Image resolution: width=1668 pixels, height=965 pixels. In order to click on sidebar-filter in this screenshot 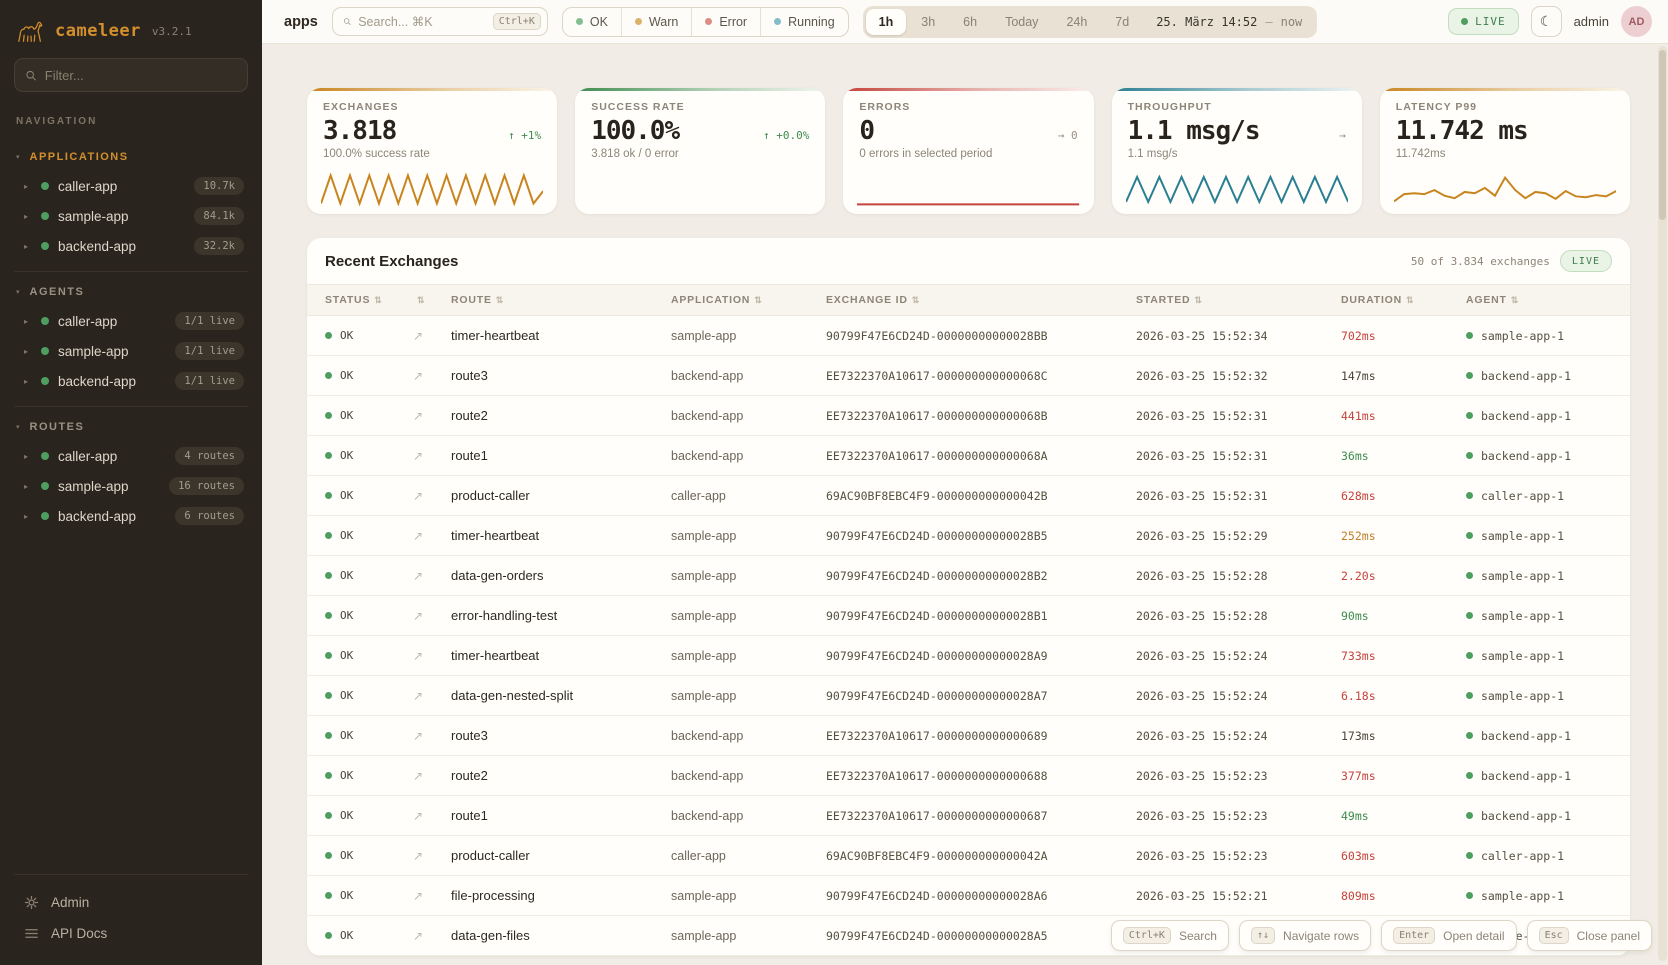, I will do `click(131, 75)`.